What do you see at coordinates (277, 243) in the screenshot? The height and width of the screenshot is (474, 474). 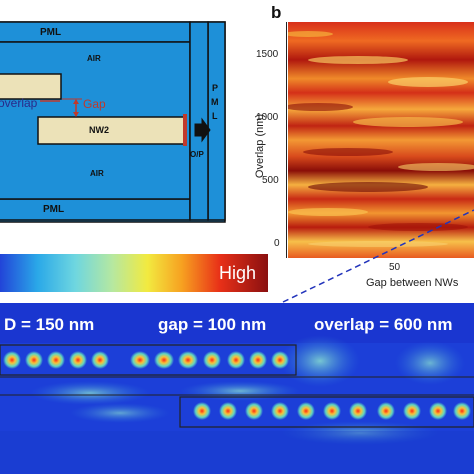 I see `y-tick-label: 0` at bounding box center [277, 243].